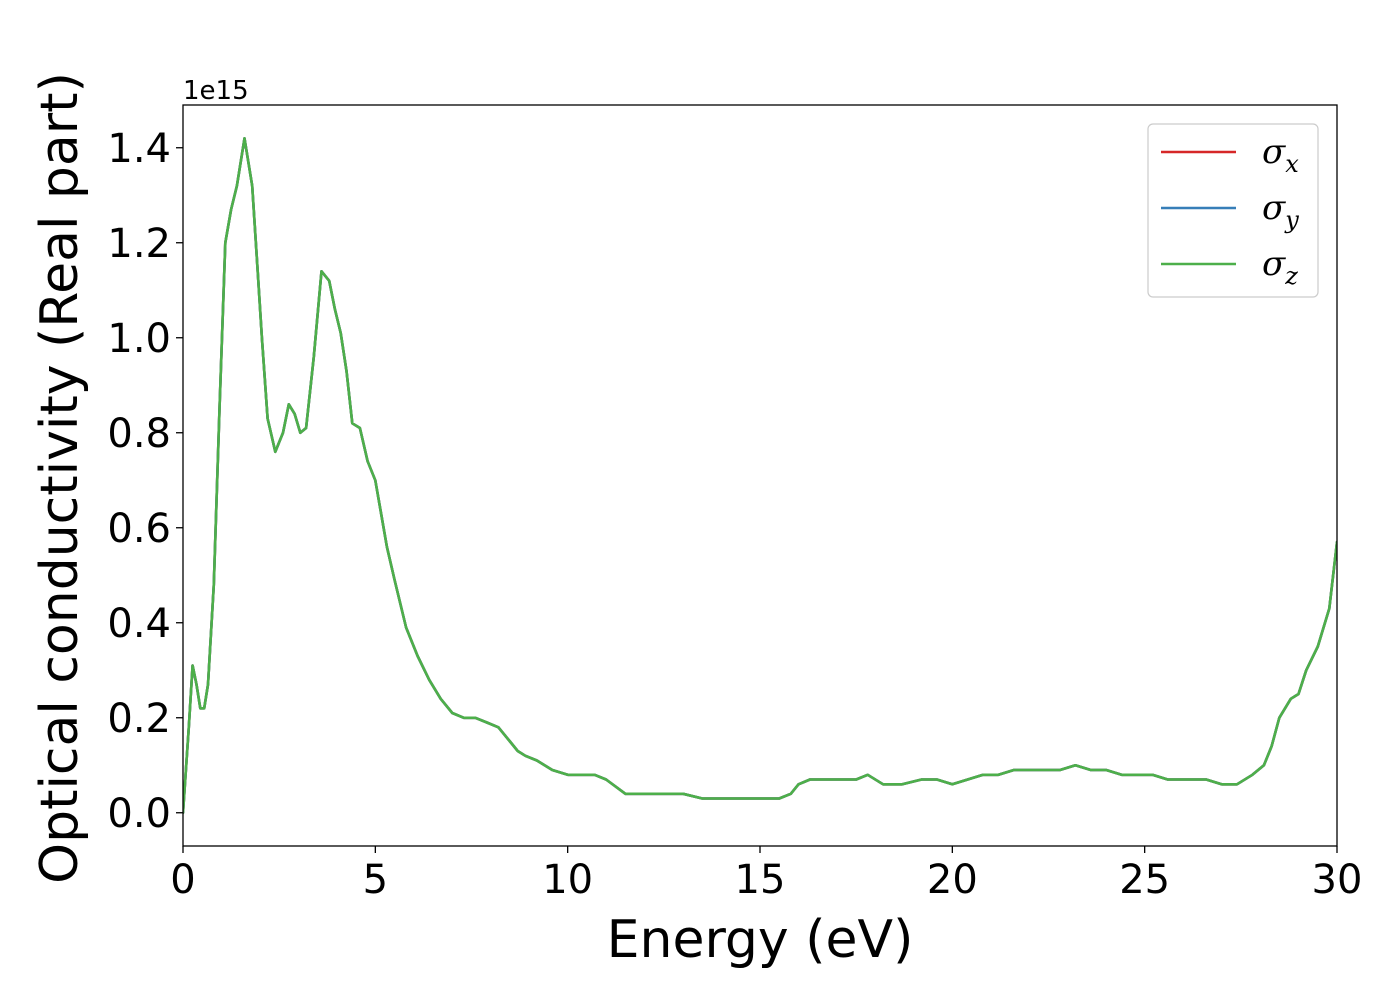 The width and height of the screenshot is (1400, 1000). I want to click on legend-frame, so click(1233, 210).